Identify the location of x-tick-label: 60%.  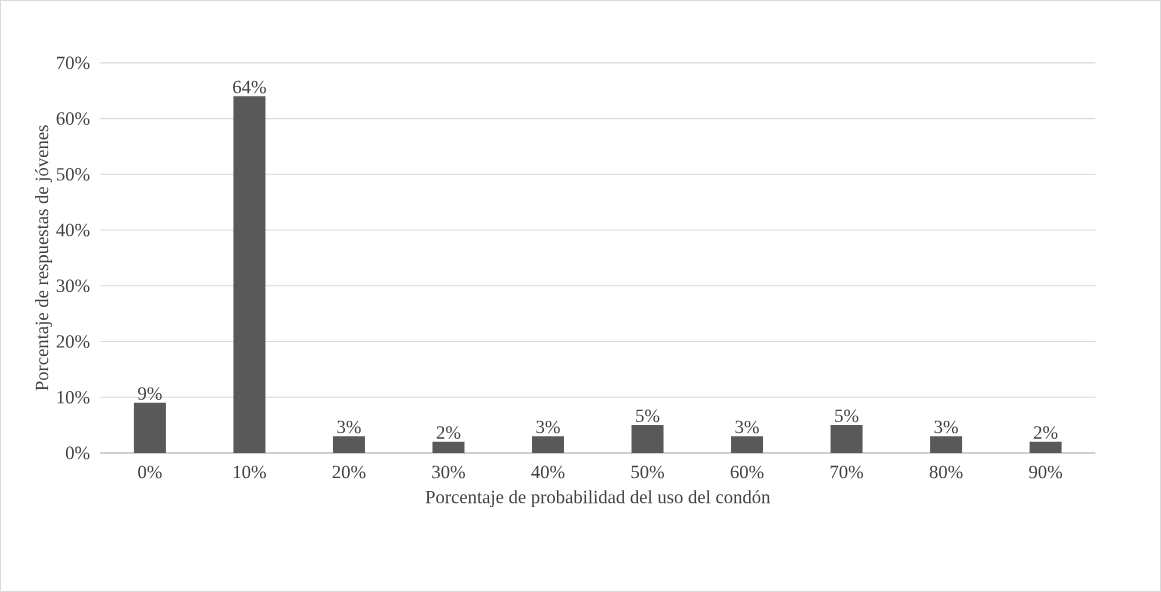
(747, 472).